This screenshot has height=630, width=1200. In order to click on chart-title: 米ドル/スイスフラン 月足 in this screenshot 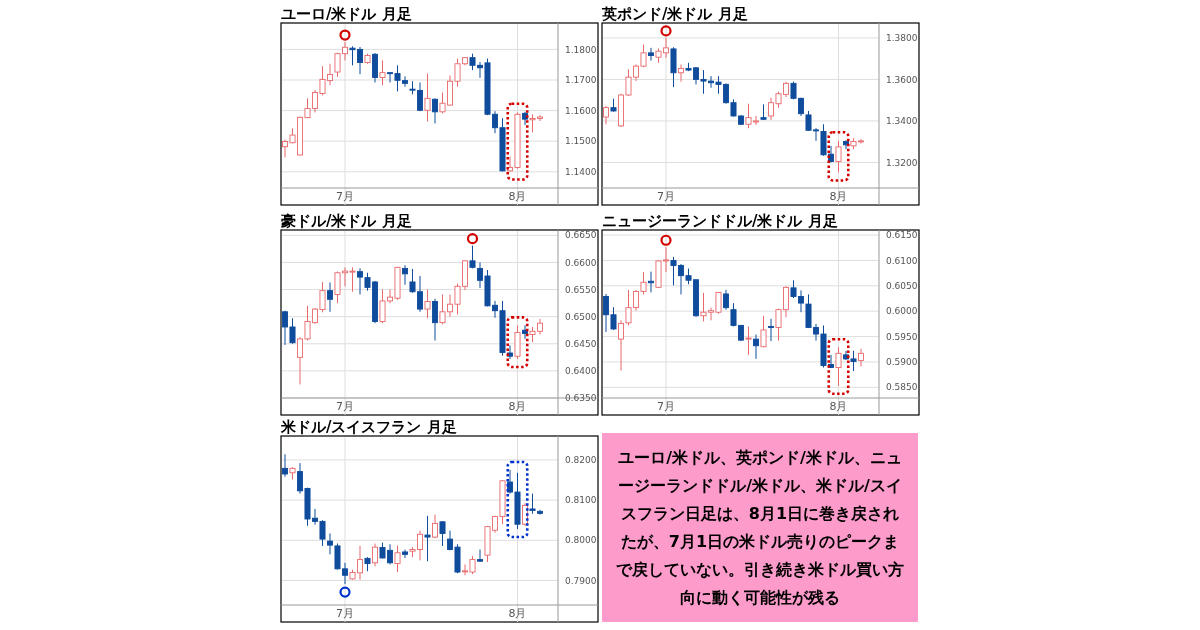, I will do `click(368, 427)`.